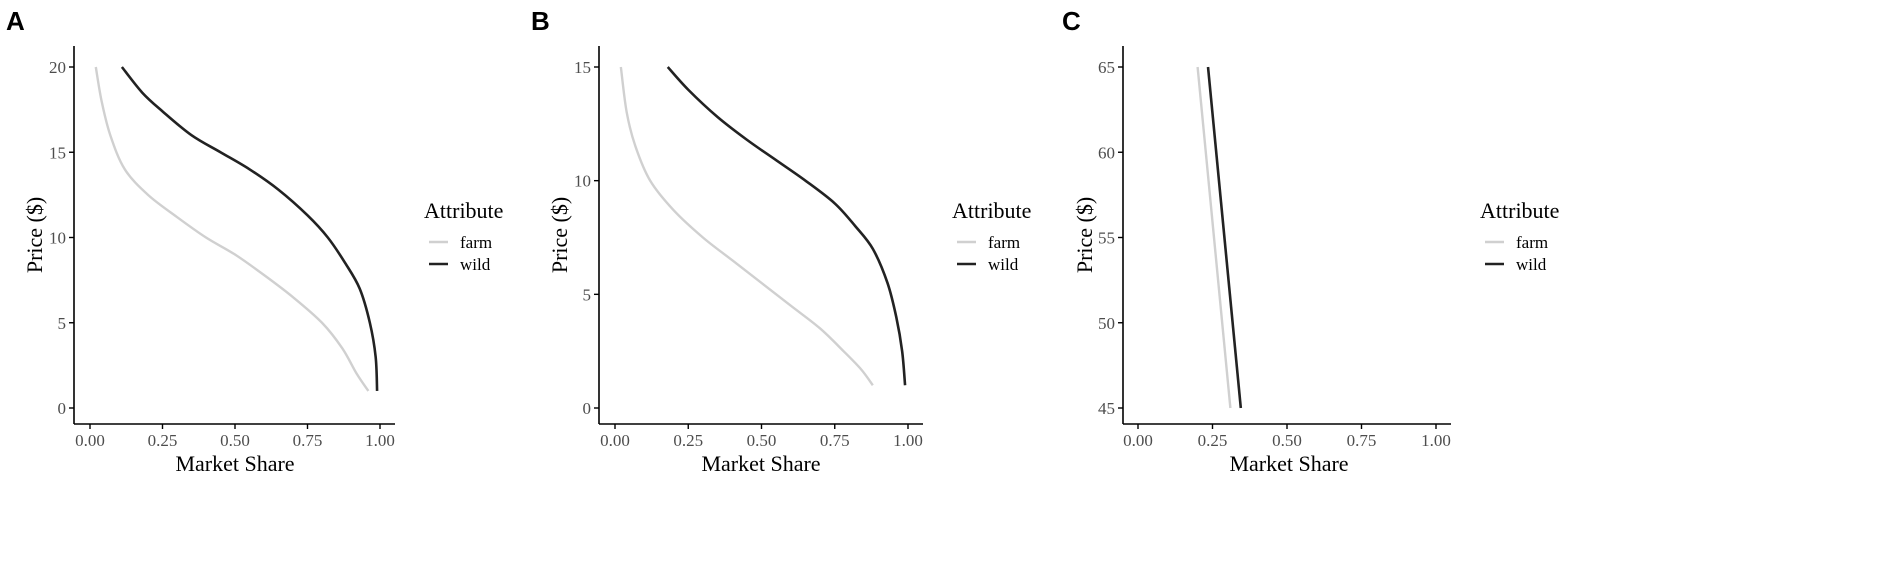 This screenshot has width=1902, height=580. I want to click on panel-a-legend-label-farm: farm, so click(476, 242).